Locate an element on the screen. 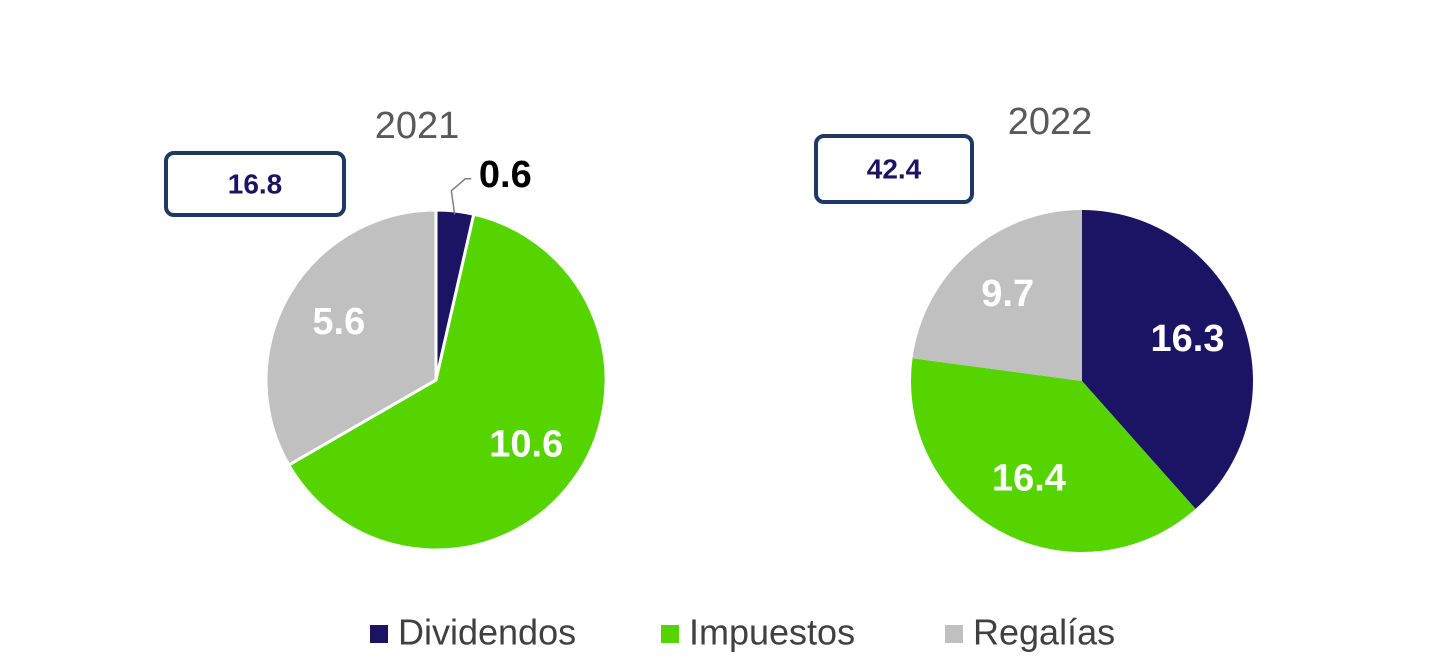 This screenshot has width=1432, height=659. data-label: 9.7 is located at coordinates (1007, 294).